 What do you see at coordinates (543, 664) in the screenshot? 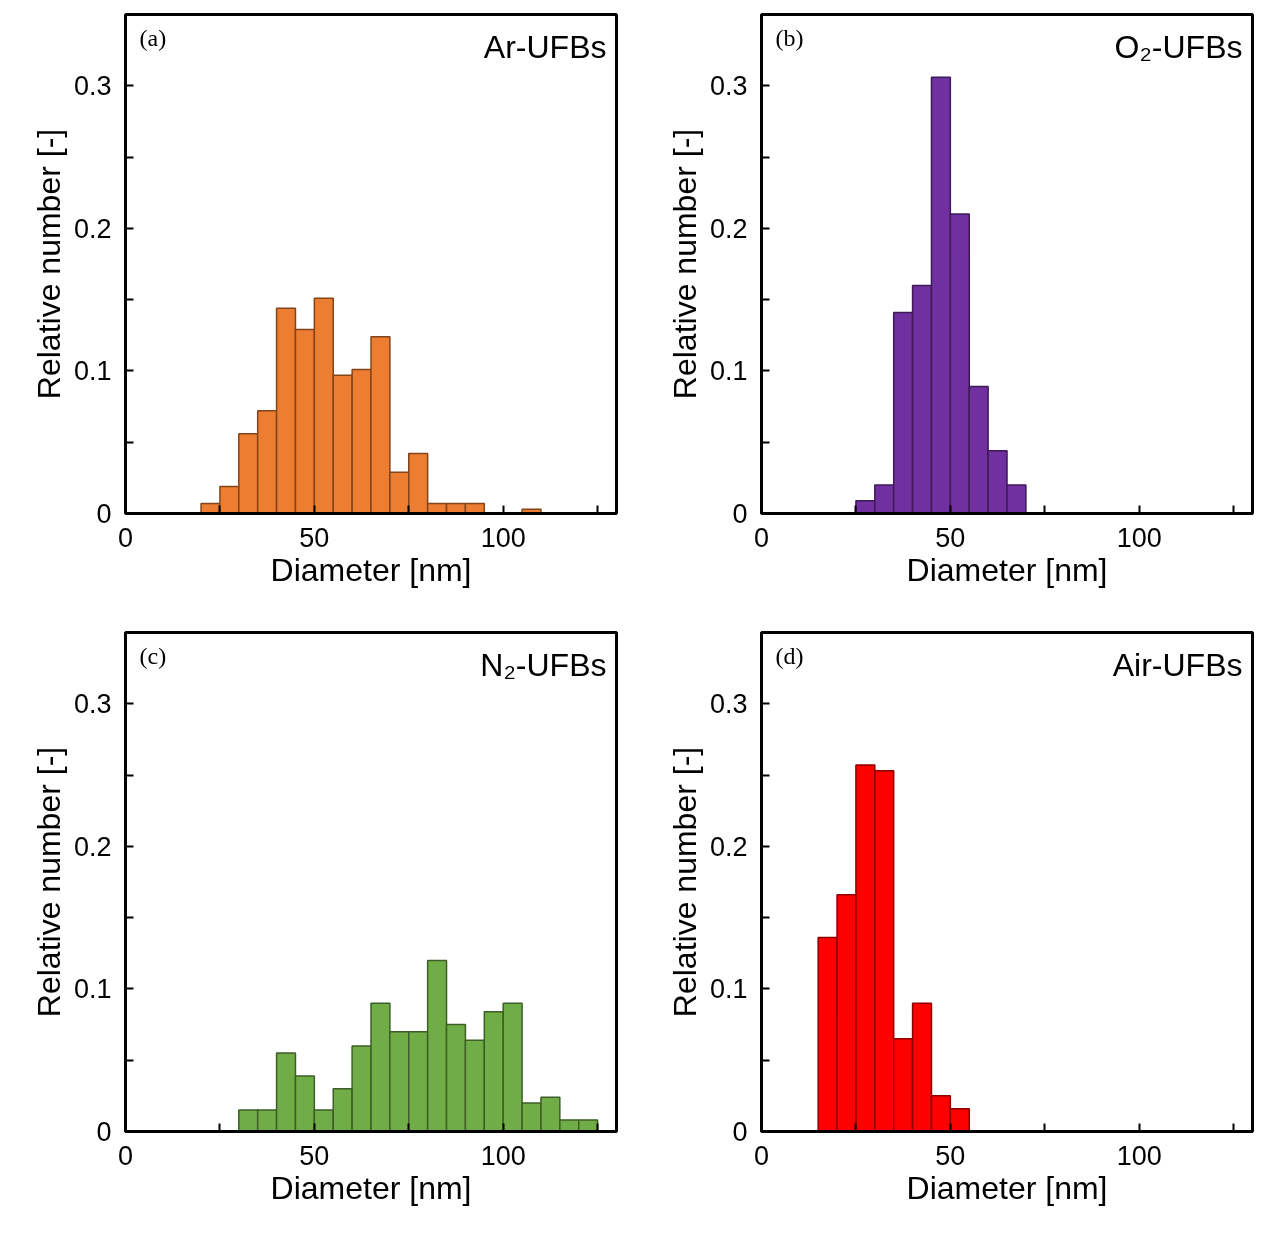
I see `text: N₂-UFBs` at bounding box center [543, 664].